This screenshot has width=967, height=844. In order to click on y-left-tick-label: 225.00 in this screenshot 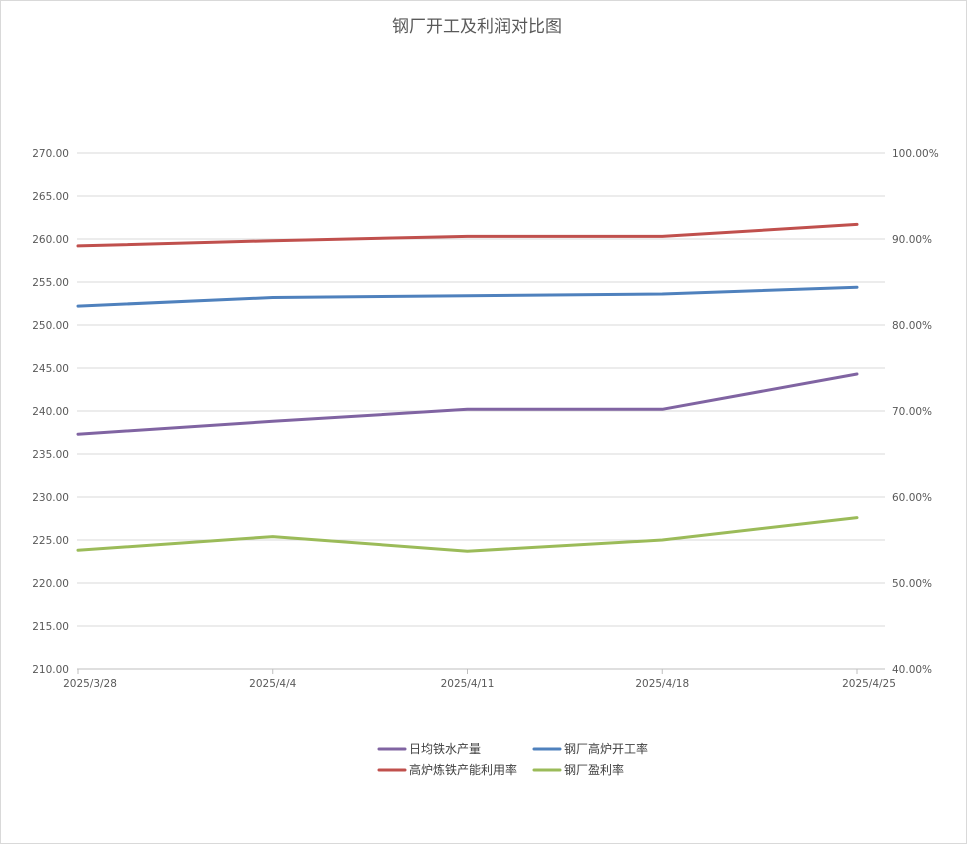, I will do `click(50, 541)`.